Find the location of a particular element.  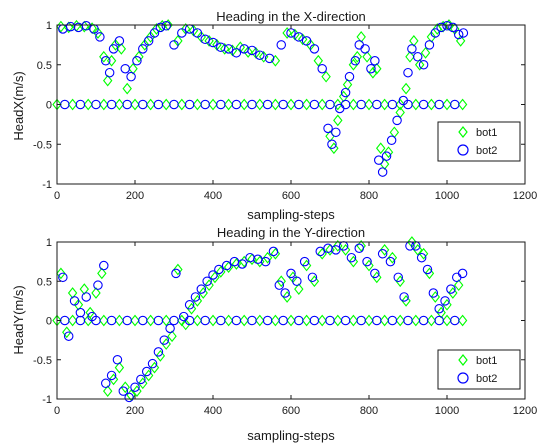

x-axis-label: sampling-steps is located at coordinates (291, 435).